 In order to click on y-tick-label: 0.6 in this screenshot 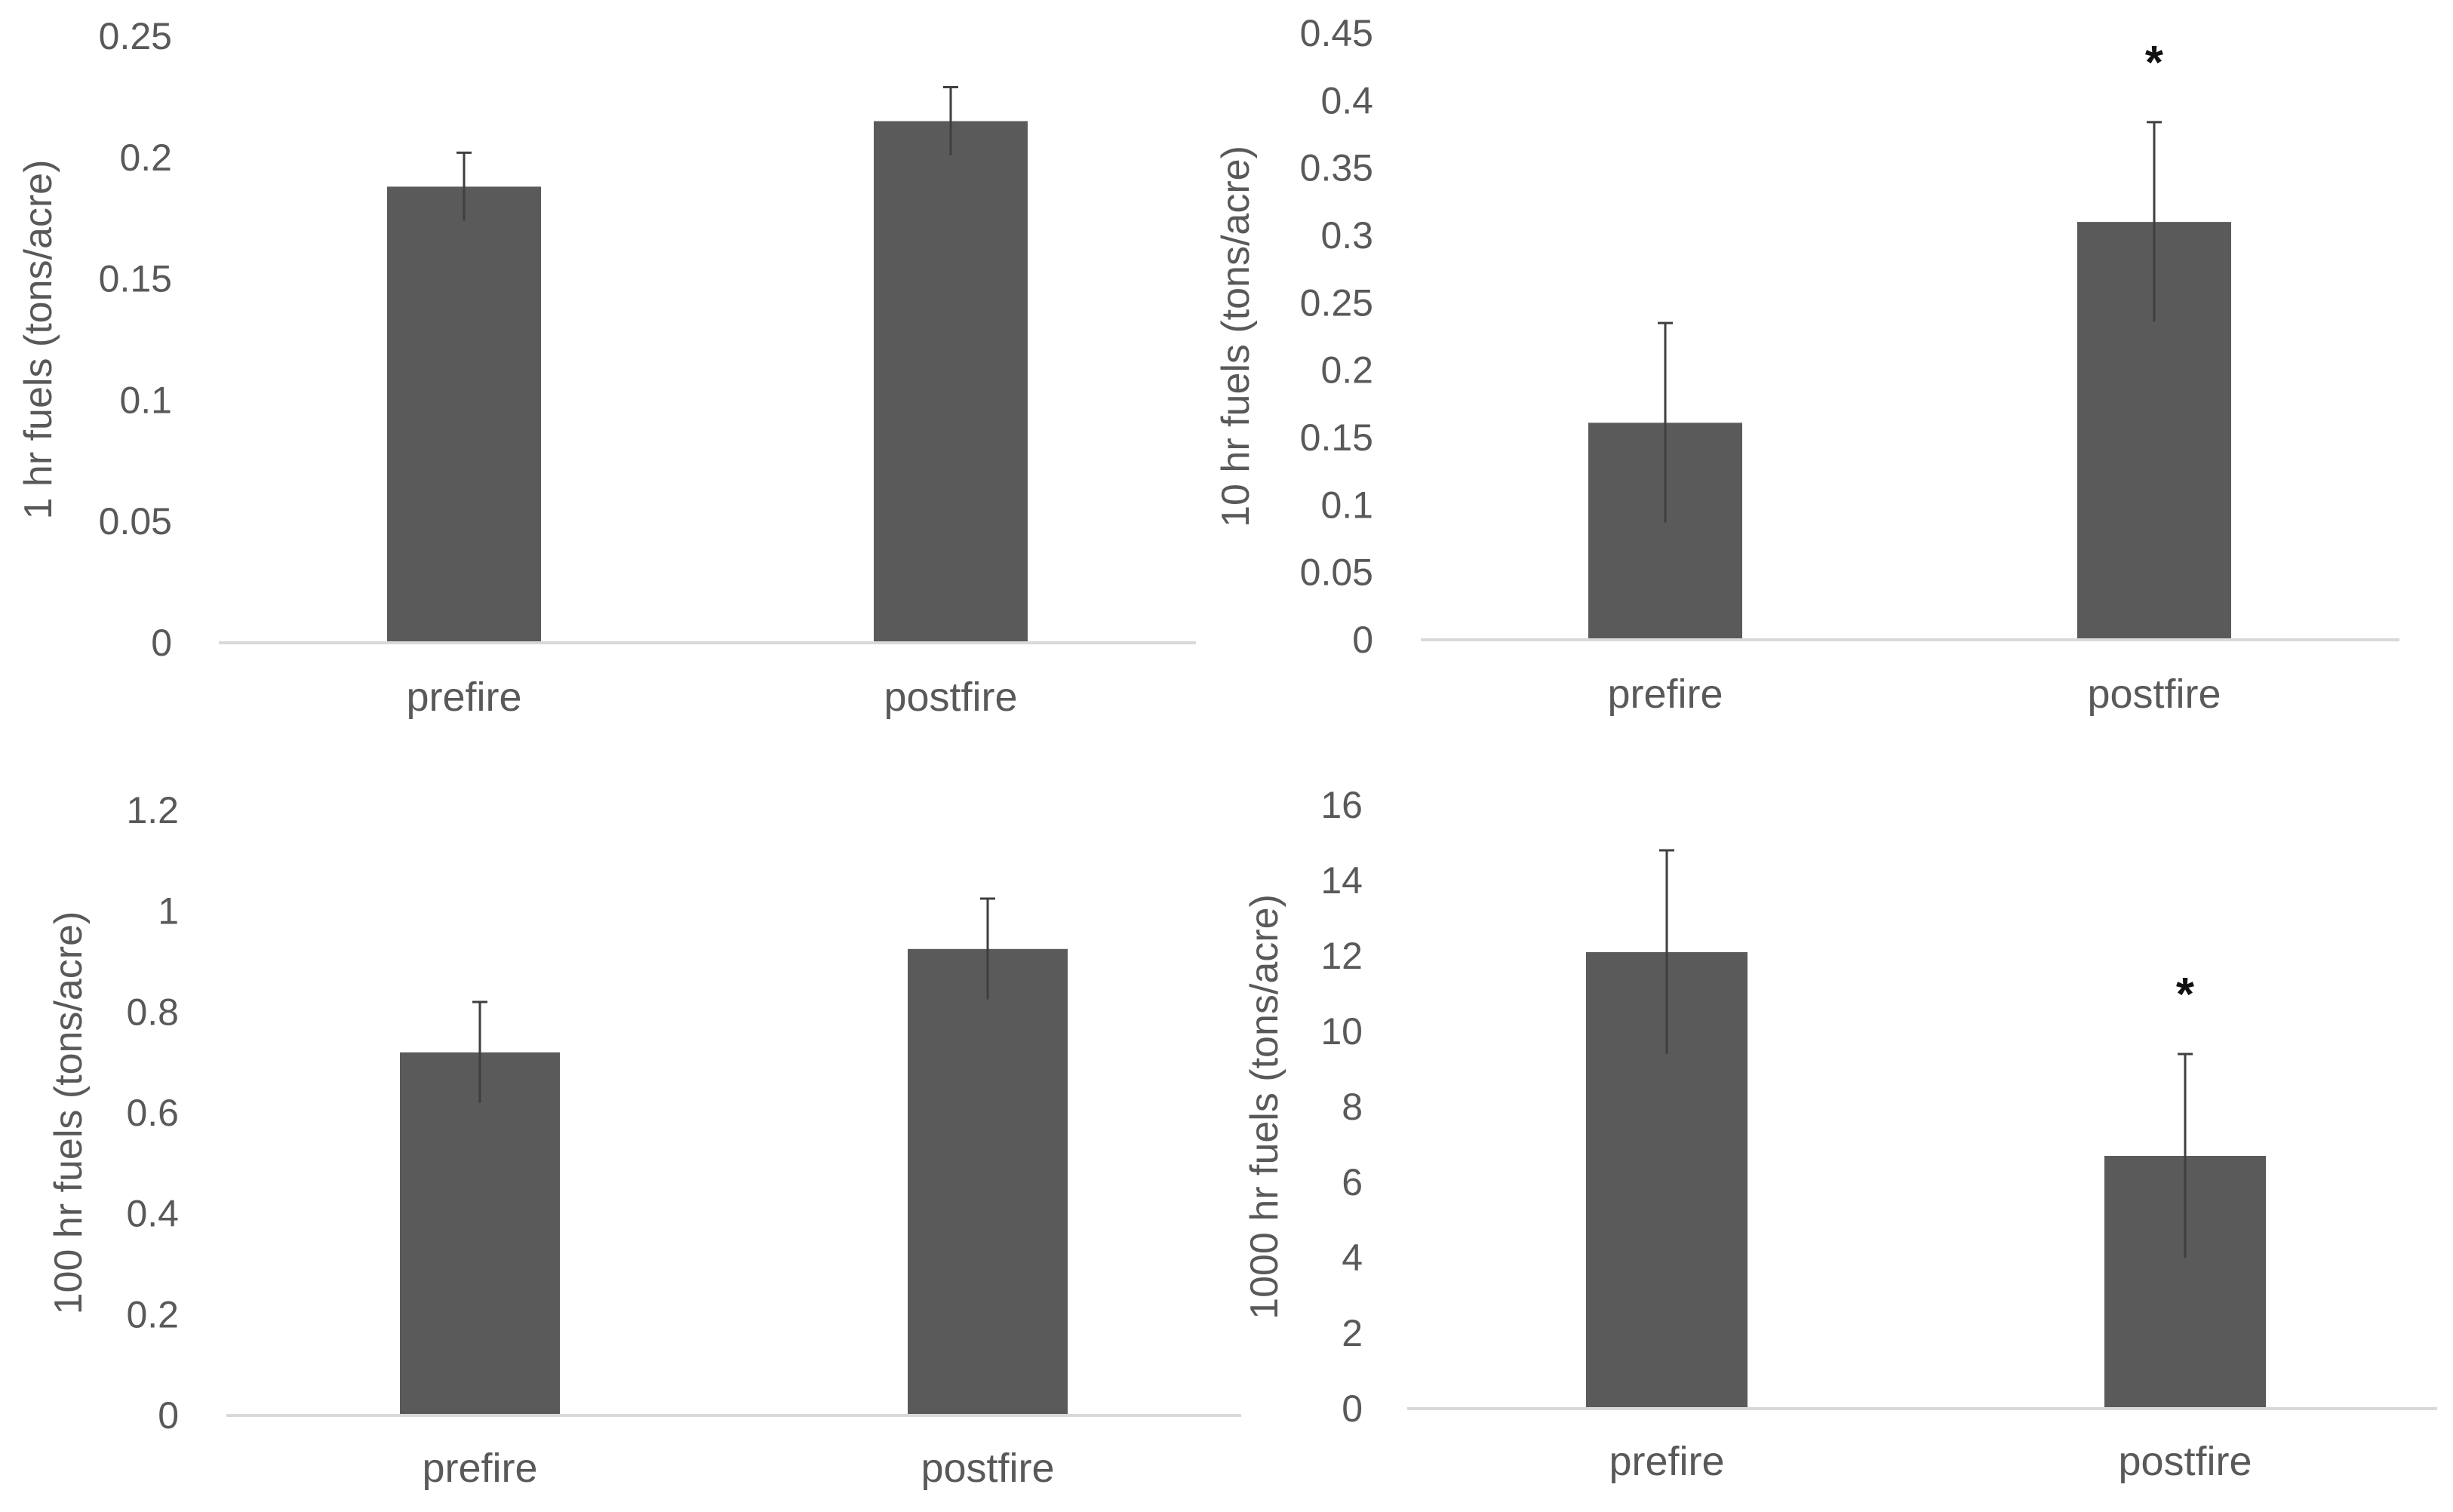, I will do `click(152, 1113)`.